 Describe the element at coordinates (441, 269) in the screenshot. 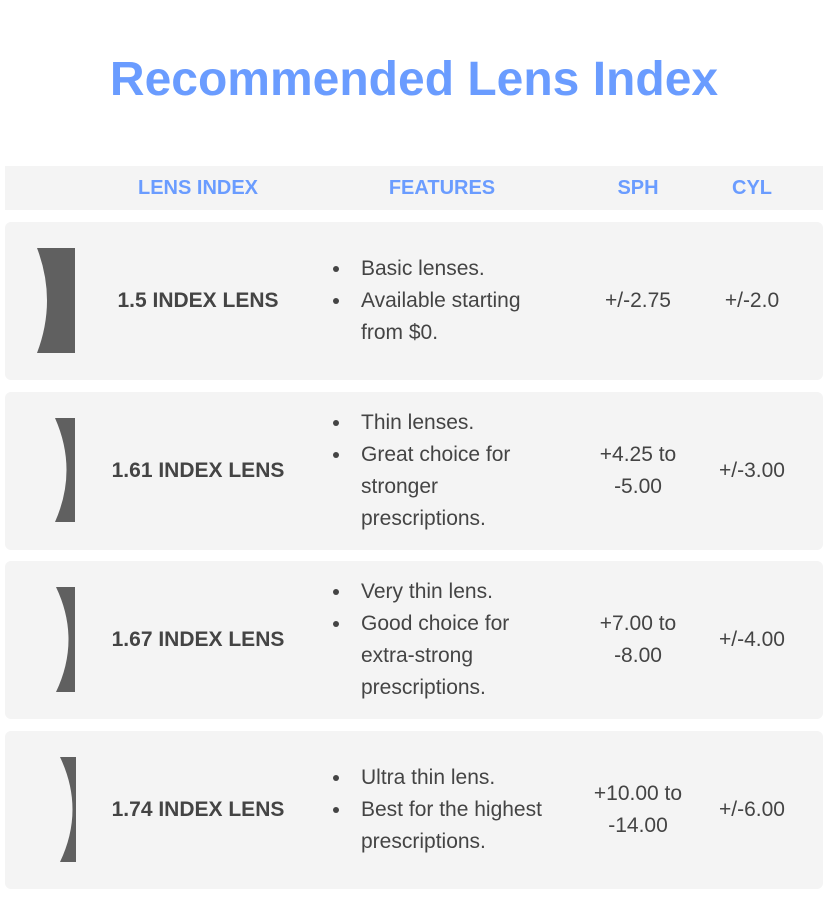

I see `feature-item: Basic lenses.` at that location.